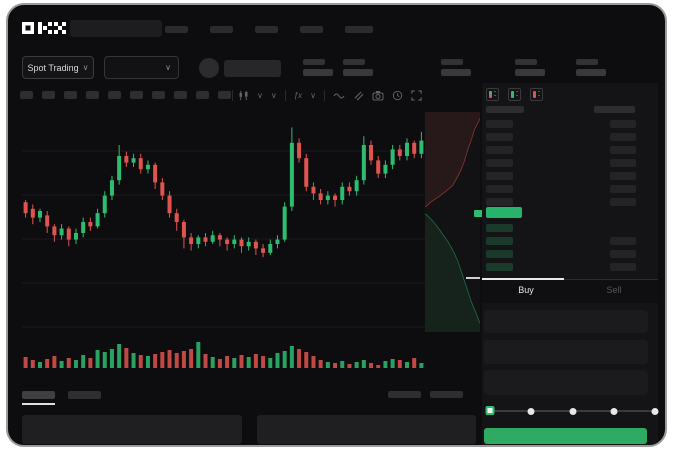 The image size is (673, 453). I want to click on compare-icon, so click(358, 95).